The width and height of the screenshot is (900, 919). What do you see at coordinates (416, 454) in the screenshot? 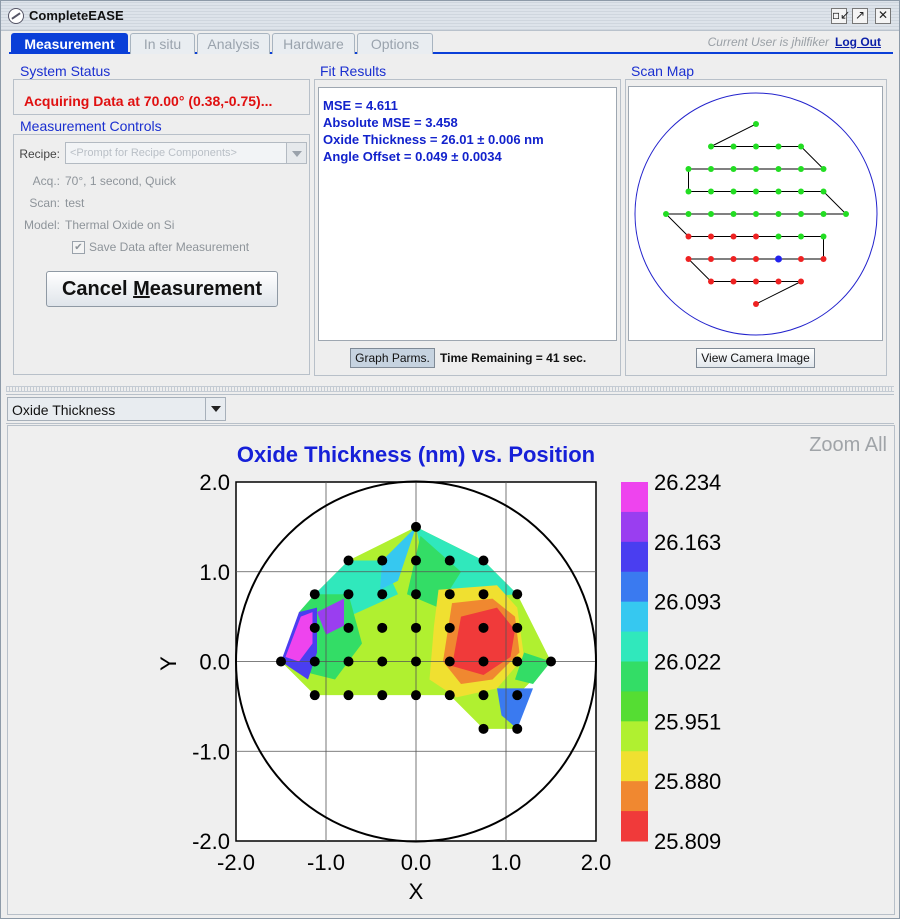
I see `chart-title: Oxide Thickness (nm) vs. Position` at bounding box center [416, 454].